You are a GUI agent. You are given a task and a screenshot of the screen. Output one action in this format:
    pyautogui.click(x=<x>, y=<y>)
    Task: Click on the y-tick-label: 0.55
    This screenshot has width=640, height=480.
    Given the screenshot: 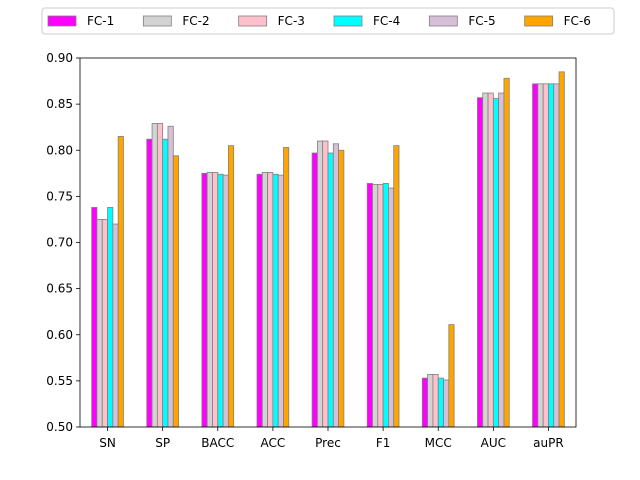 What is the action you would take?
    pyautogui.click(x=59, y=381)
    